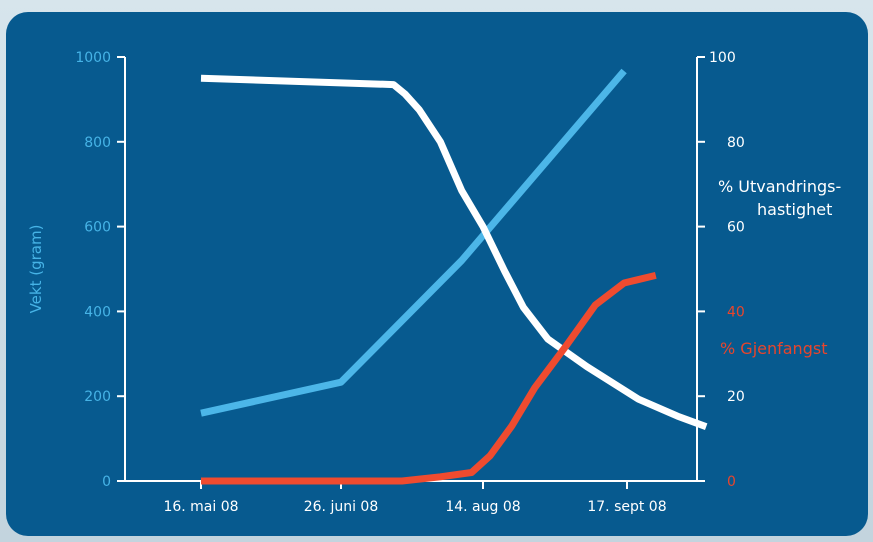 The image size is (873, 542). What do you see at coordinates (794, 209) in the screenshot?
I see `y2-label-utvandring-line2: hastighet` at bounding box center [794, 209].